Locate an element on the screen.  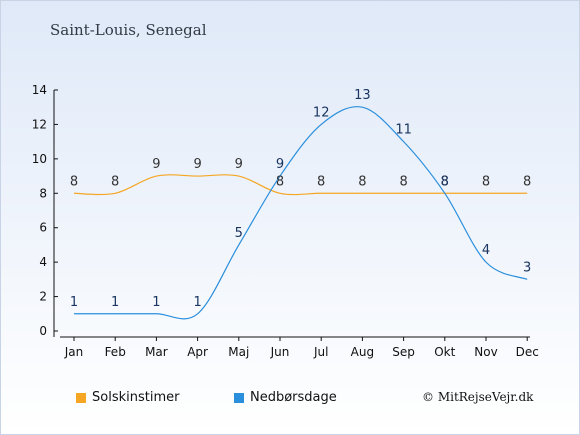
data-label-rain: 12 is located at coordinates (321, 112).